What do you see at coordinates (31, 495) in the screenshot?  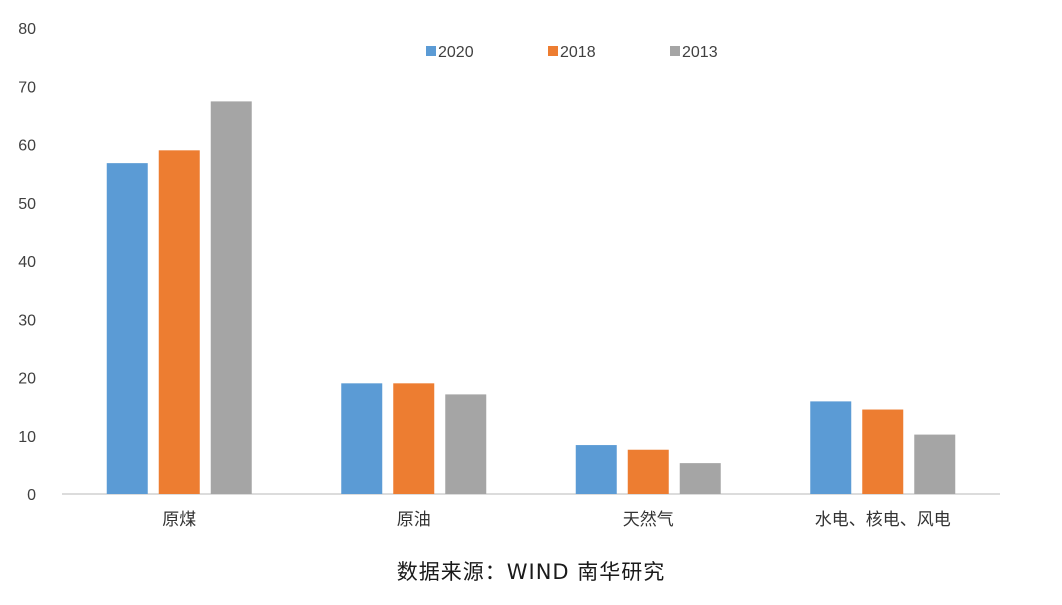 I see `y-tick-label: 0` at bounding box center [31, 495].